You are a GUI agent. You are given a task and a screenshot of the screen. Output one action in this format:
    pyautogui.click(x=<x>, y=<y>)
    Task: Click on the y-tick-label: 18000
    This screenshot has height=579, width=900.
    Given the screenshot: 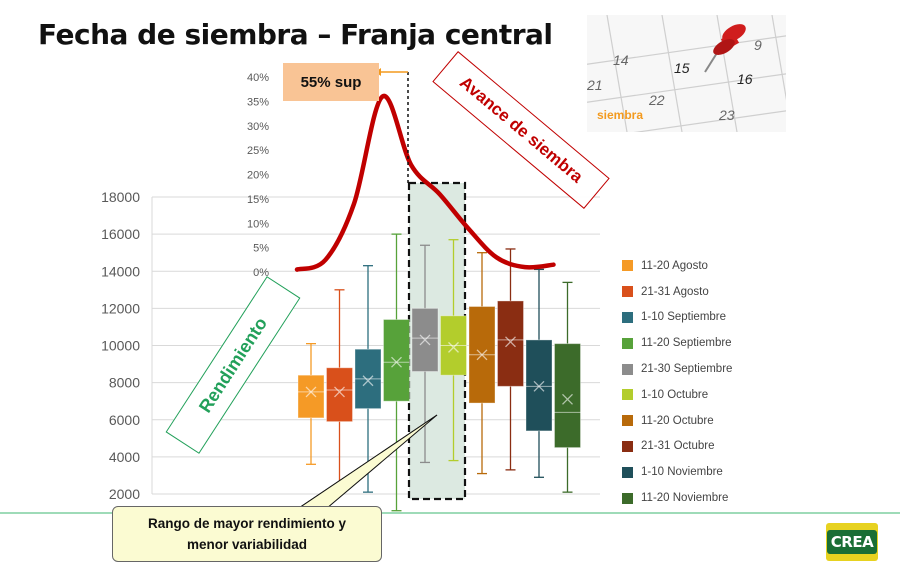 What is the action you would take?
    pyautogui.click(x=120, y=197)
    